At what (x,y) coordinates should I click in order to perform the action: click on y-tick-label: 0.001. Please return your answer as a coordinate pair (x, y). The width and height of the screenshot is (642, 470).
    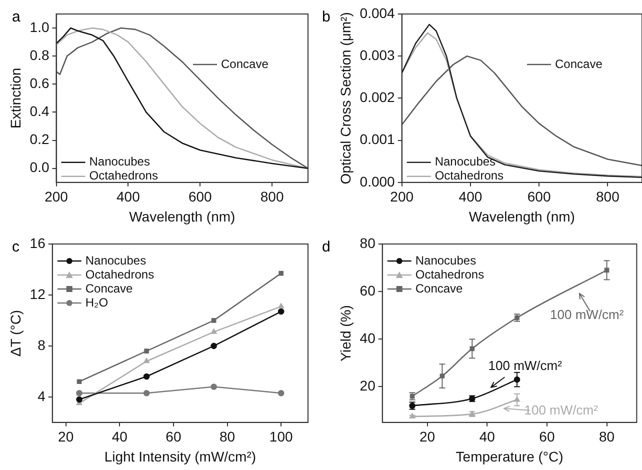
    Looking at the image, I should click on (378, 139).